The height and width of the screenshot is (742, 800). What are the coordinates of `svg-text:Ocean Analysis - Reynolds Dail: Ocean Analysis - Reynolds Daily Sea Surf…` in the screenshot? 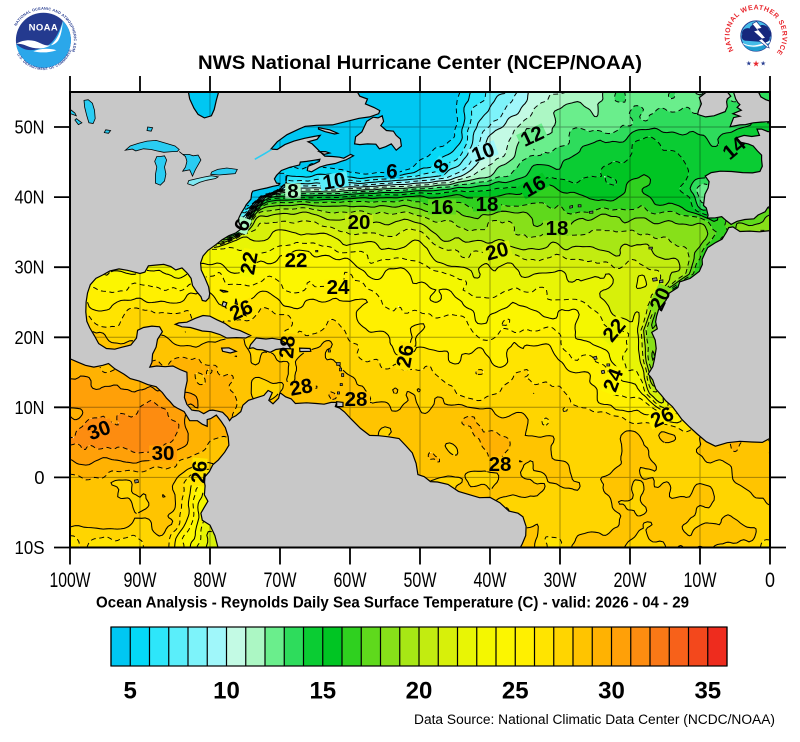 It's located at (392, 603).